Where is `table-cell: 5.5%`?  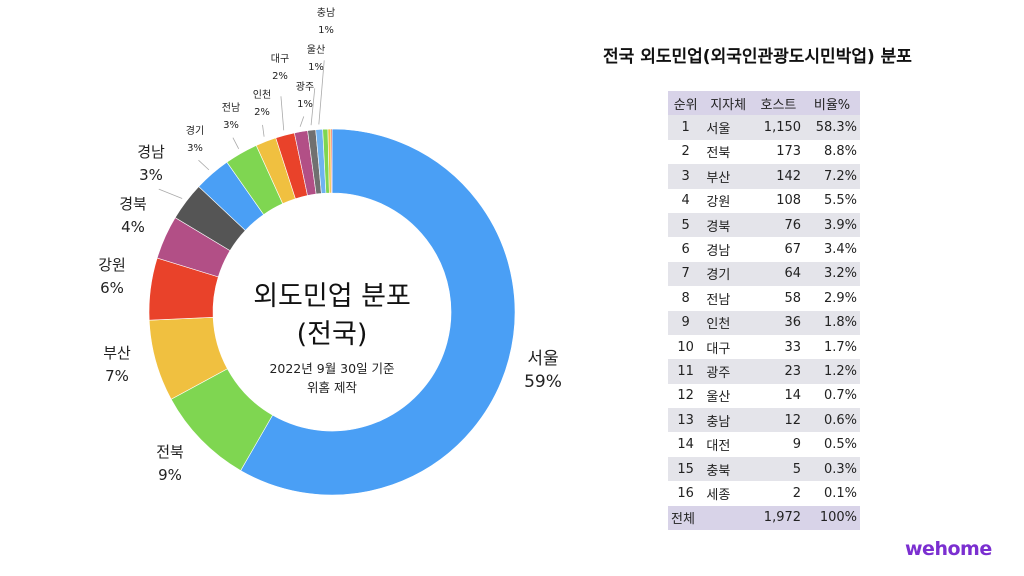 table-cell: 5.5% is located at coordinates (840, 201).